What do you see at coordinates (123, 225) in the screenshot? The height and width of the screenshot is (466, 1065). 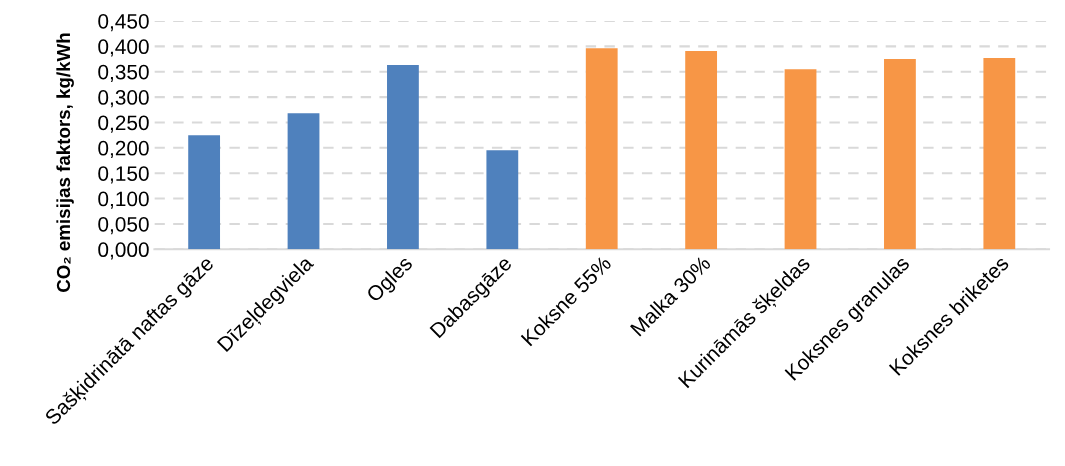 I see `y-tick-label: 0,050` at bounding box center [123, 225].